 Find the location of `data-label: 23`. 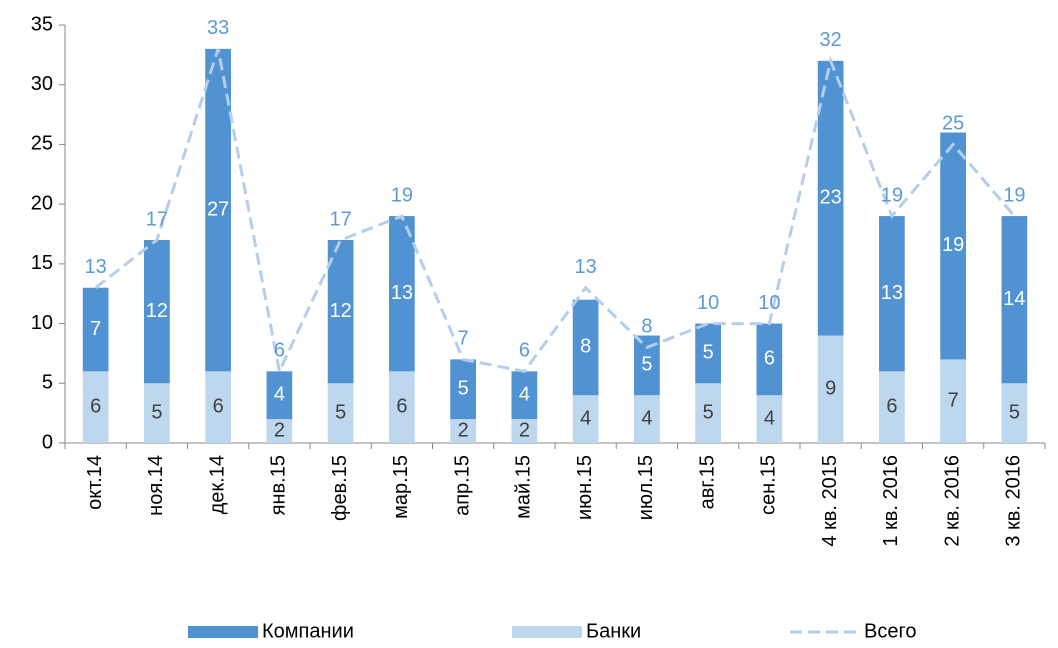

data-label: 23 is located at coordinates (831, 197).